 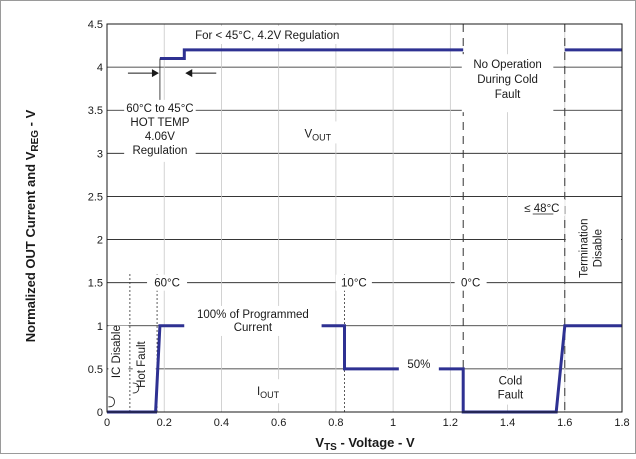 What do you see at coordinates (335, 423) in the screenshot?
I see `x-tick-label-0.8: 0.8` at bounding box center [335, 423].